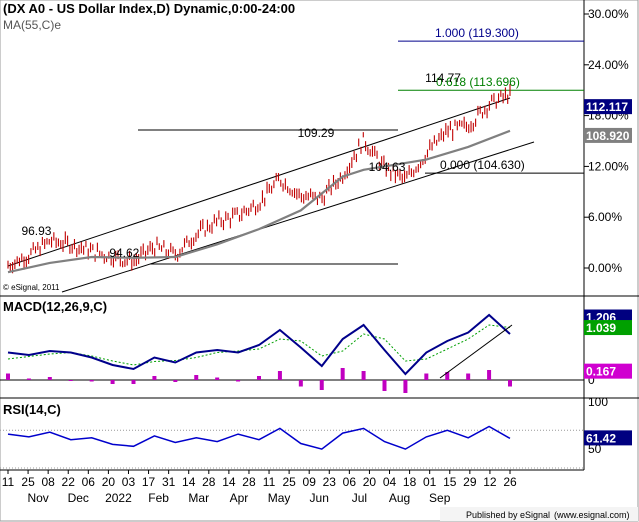  Describe the element at coordinates (440, 498) in the screenshot. I see `month-label: Sep` at that location.